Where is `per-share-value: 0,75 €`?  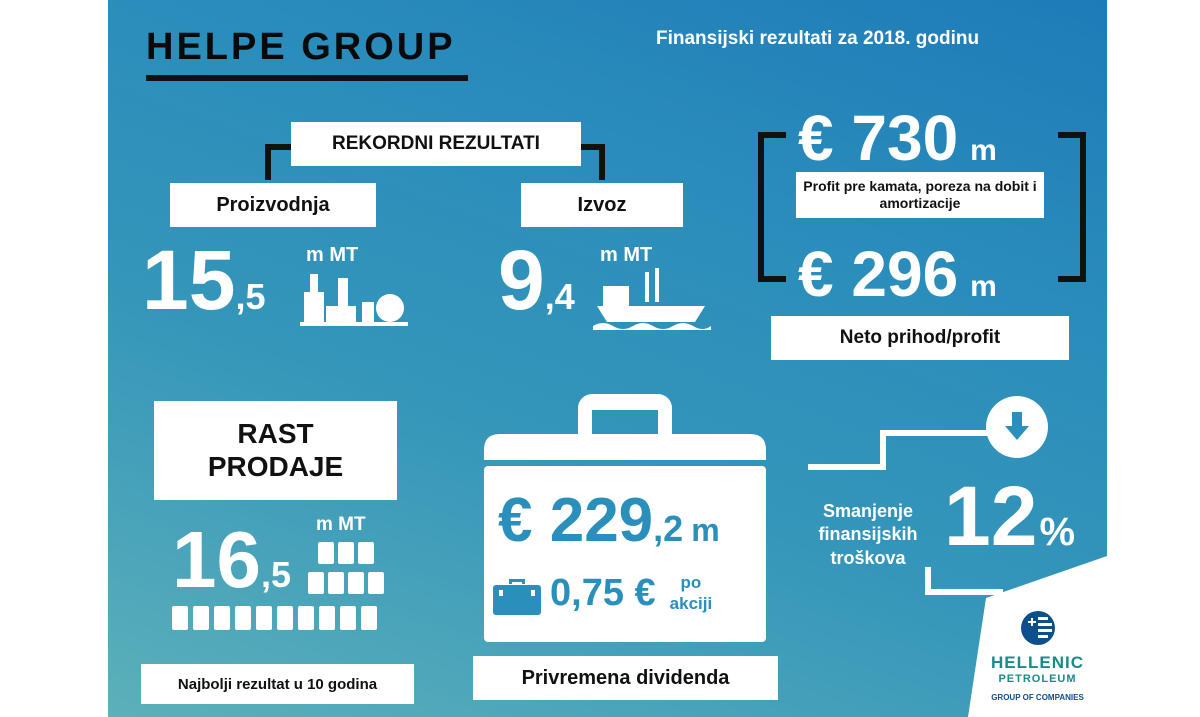 per-share-value: 0,75 € is located at coordinates (603, 593).